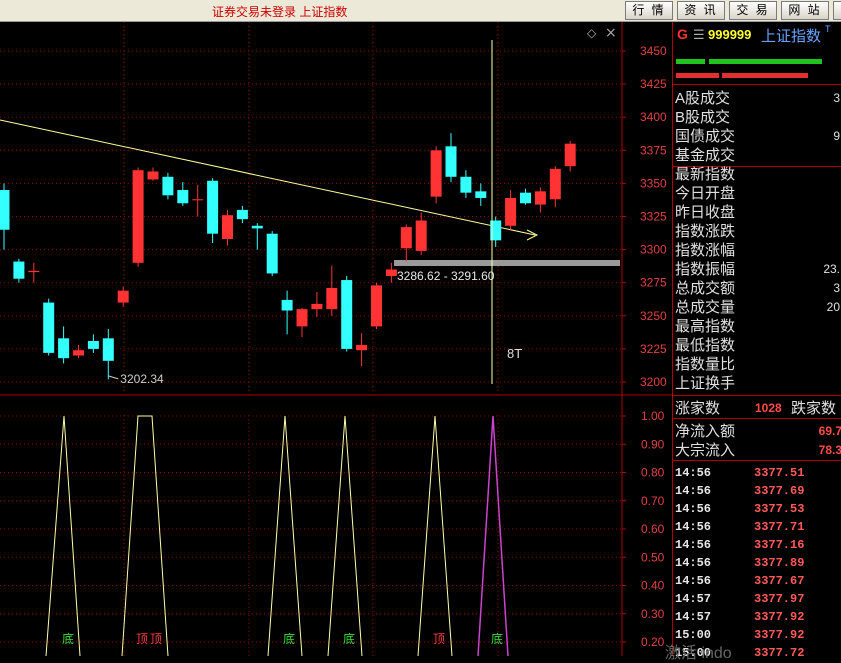  Describe the element at coordinates (705, 345) in the screenshot. I see `quote-field-label: 最低指数` at that location.